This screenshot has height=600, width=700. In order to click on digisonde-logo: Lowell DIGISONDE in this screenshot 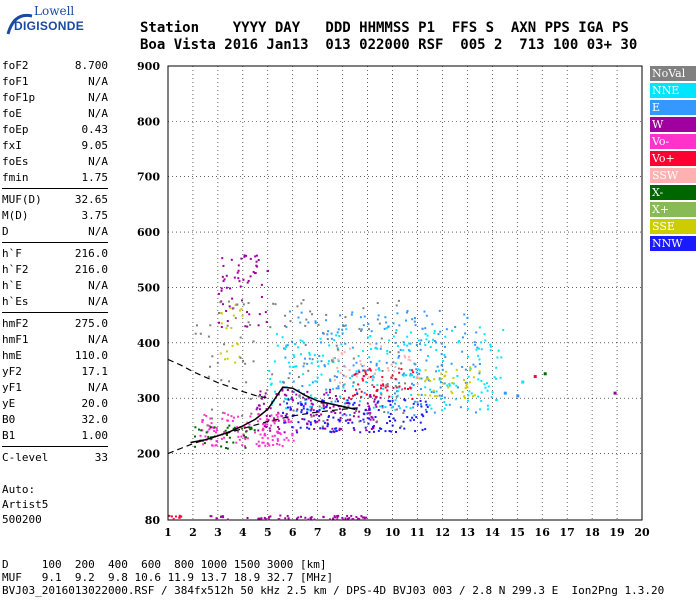, I will do `click(44, 22)`.